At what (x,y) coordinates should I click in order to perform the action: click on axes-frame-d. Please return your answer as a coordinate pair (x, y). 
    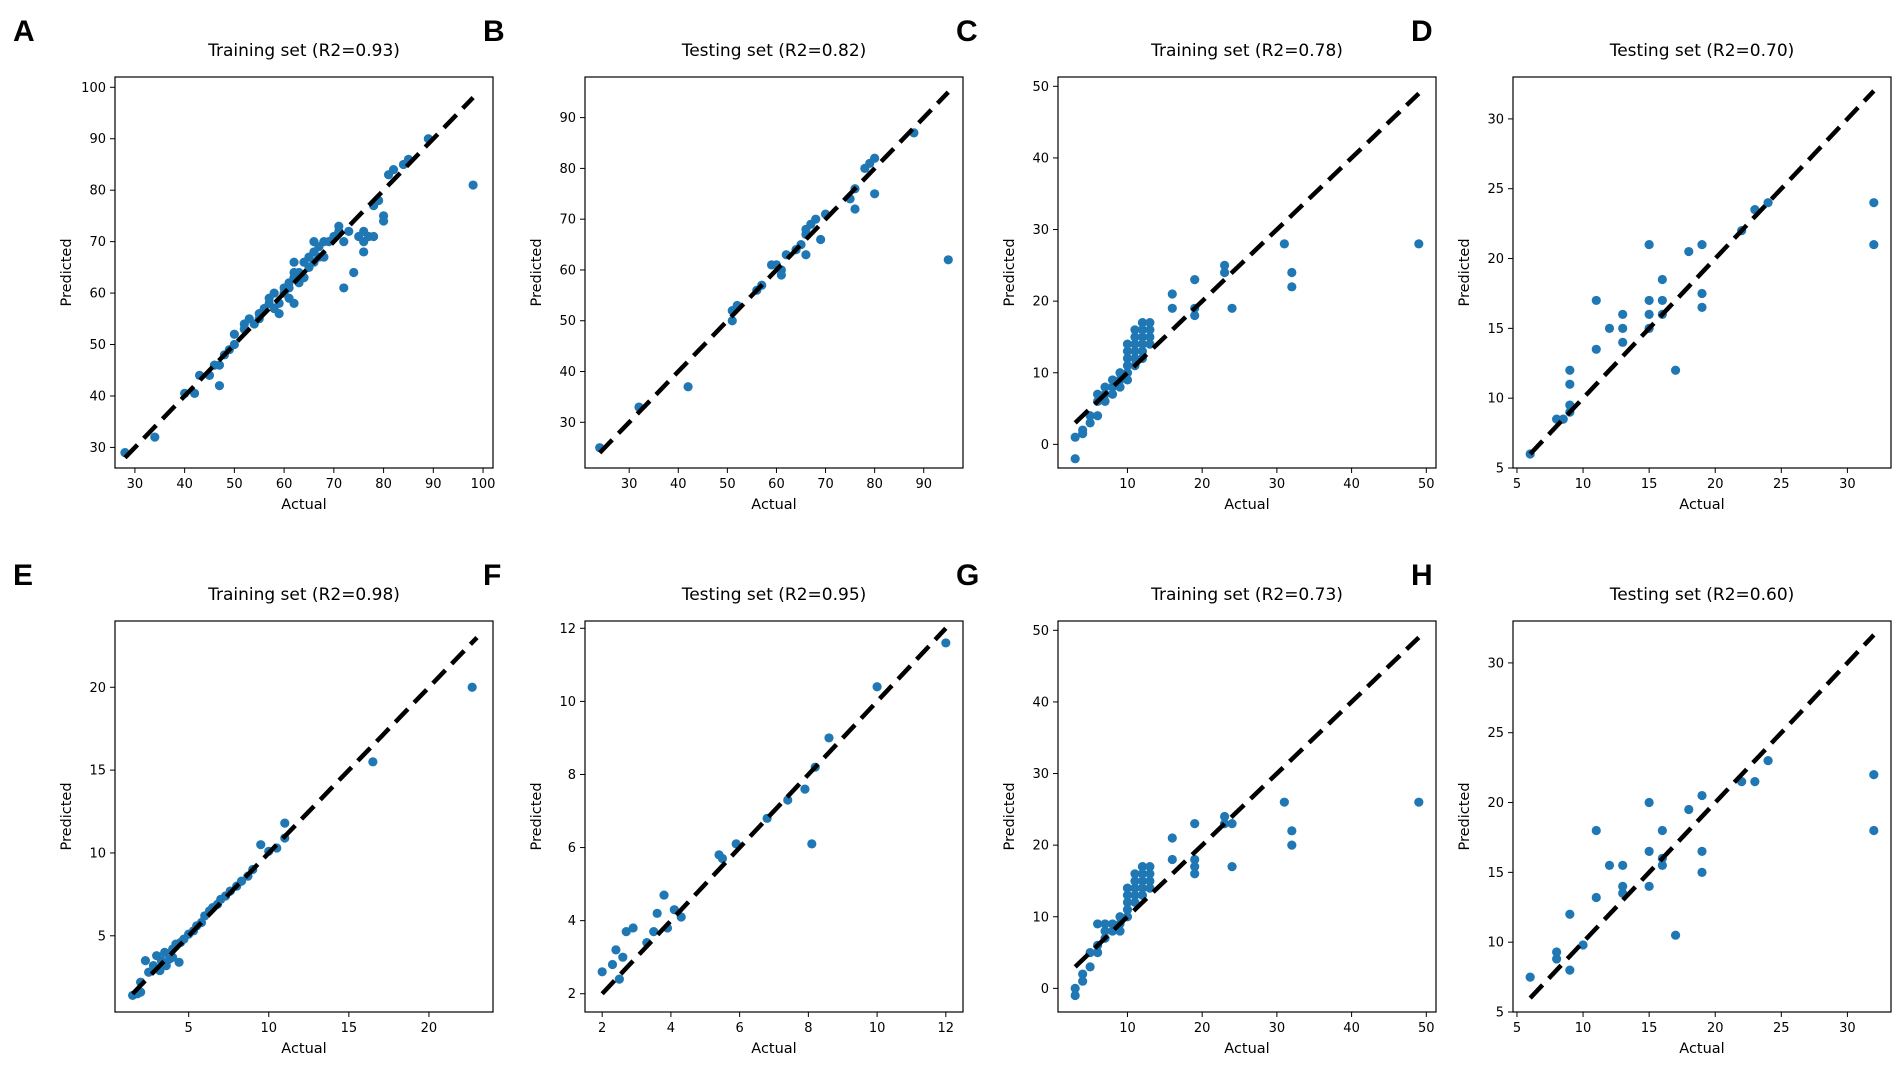
    Looking at the image, I should click on (1702, 272).